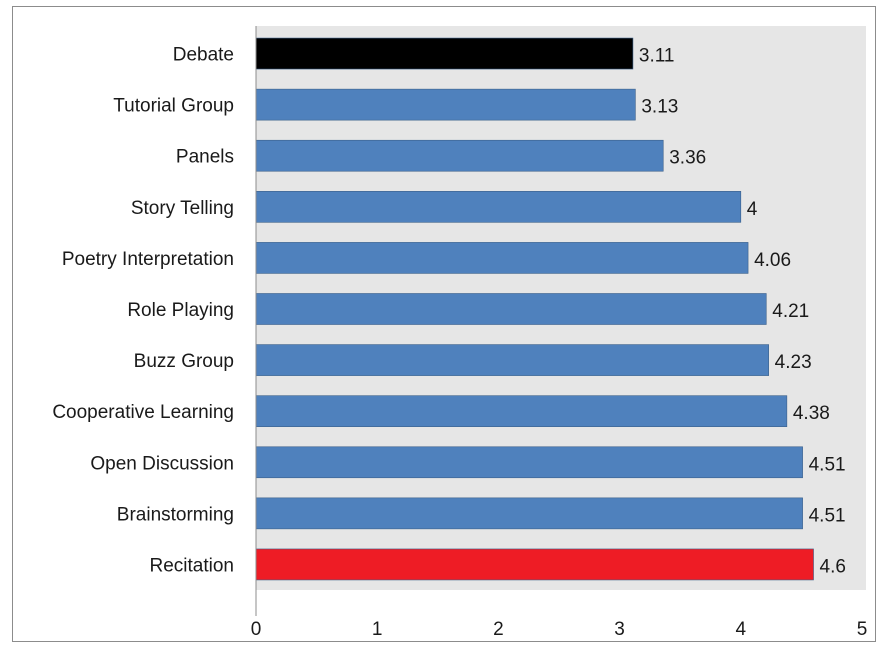  I want to click on value-label: 4.6, so click(833, 566).